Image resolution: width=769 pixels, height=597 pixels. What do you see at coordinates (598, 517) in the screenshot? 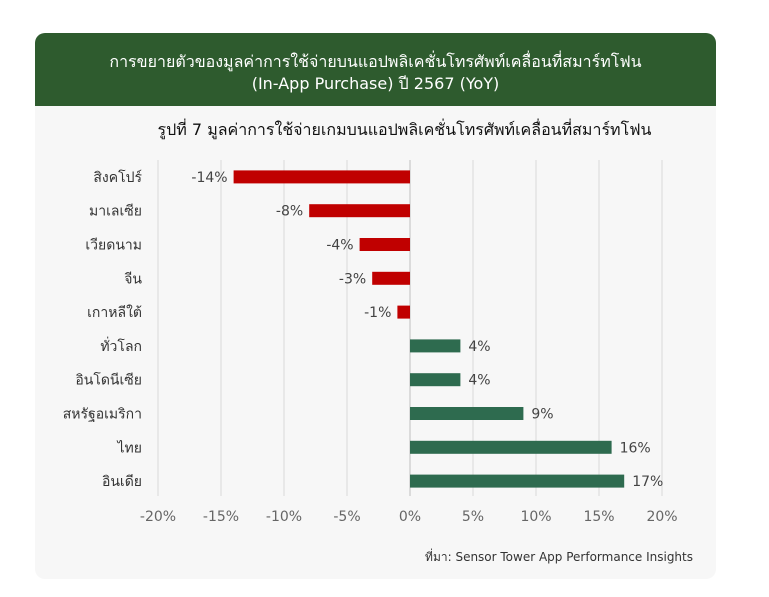
I see `x-tick-label: 15%` at bounding box center [598, 517].